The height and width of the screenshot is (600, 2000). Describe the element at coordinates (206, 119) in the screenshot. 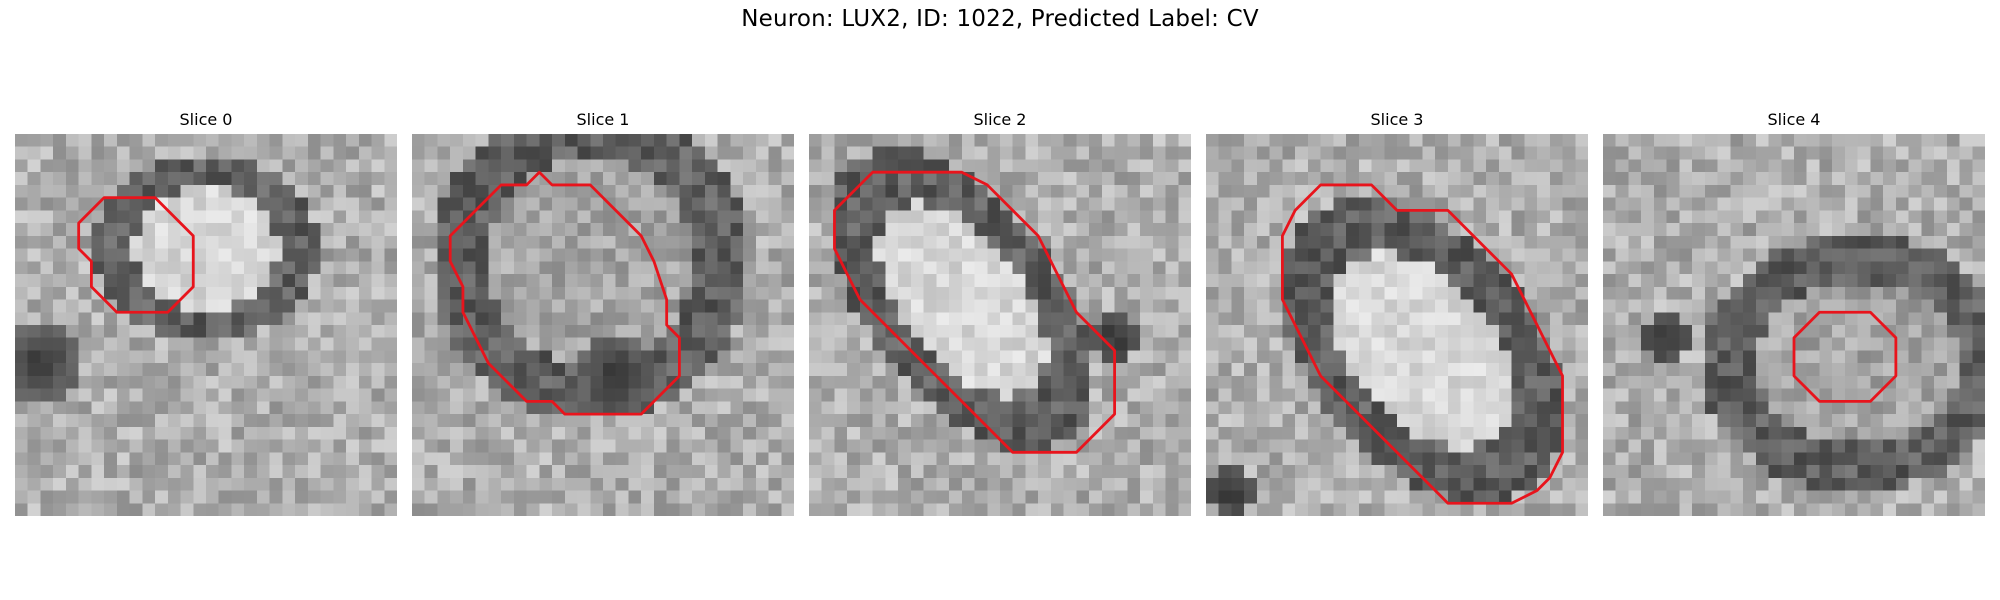

I see `slice-title: Slice 0` at that location.